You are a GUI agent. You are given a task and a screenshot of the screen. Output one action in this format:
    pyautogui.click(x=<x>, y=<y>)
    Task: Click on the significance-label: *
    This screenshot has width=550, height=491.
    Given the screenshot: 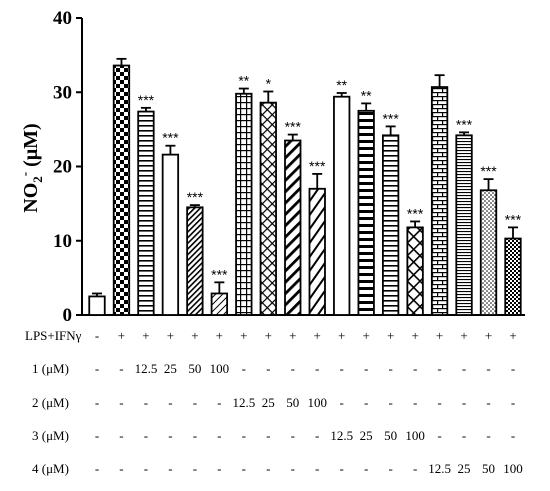 What is the action you would take?
    pyautogui.click(x=269, y=84)
    